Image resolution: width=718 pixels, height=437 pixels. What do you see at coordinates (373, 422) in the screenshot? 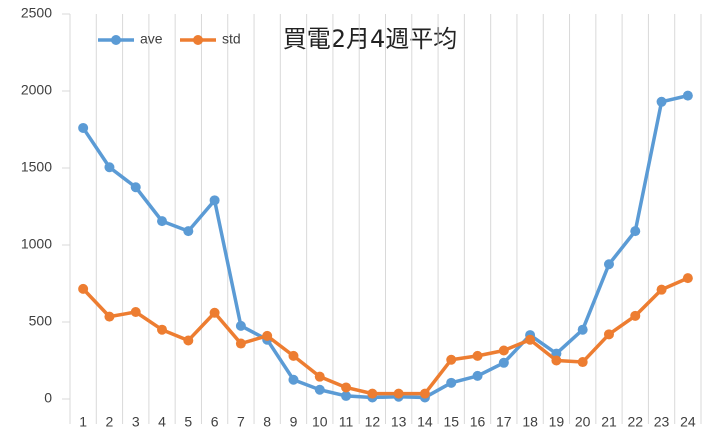
I see `x-tick-label: 12` at bounding box center [373, 422].